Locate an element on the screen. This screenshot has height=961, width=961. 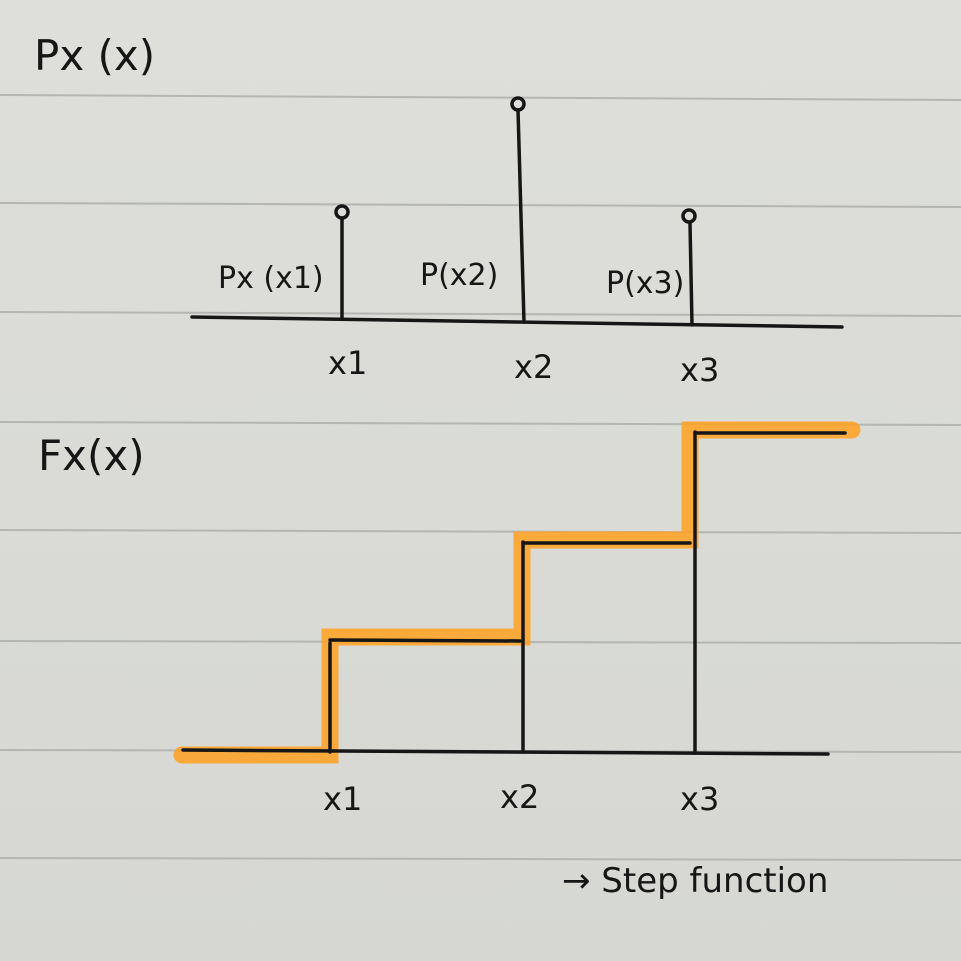
cdf-x-label-1: x1 is located at coordinates (342, 799).